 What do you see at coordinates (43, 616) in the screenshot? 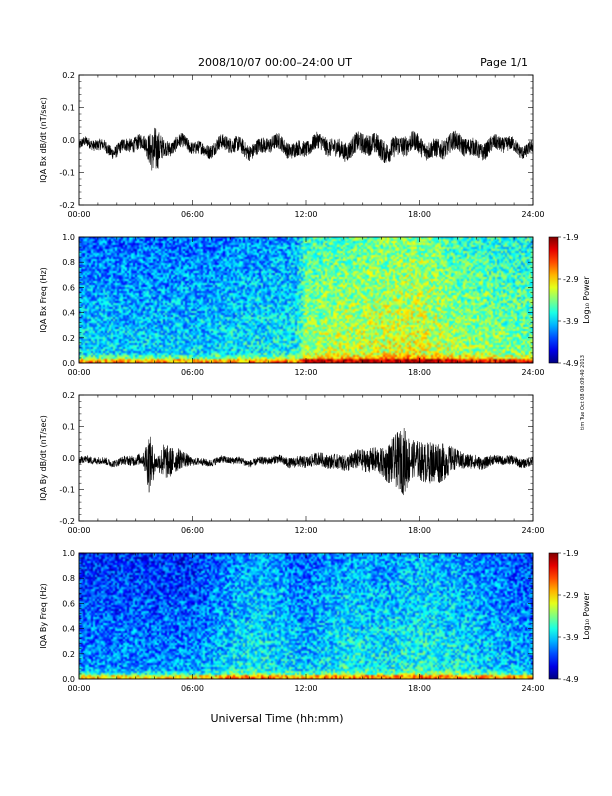
I see `y-axis-label: IQA By Freq (Hz)` at bounding box center [43, 616].